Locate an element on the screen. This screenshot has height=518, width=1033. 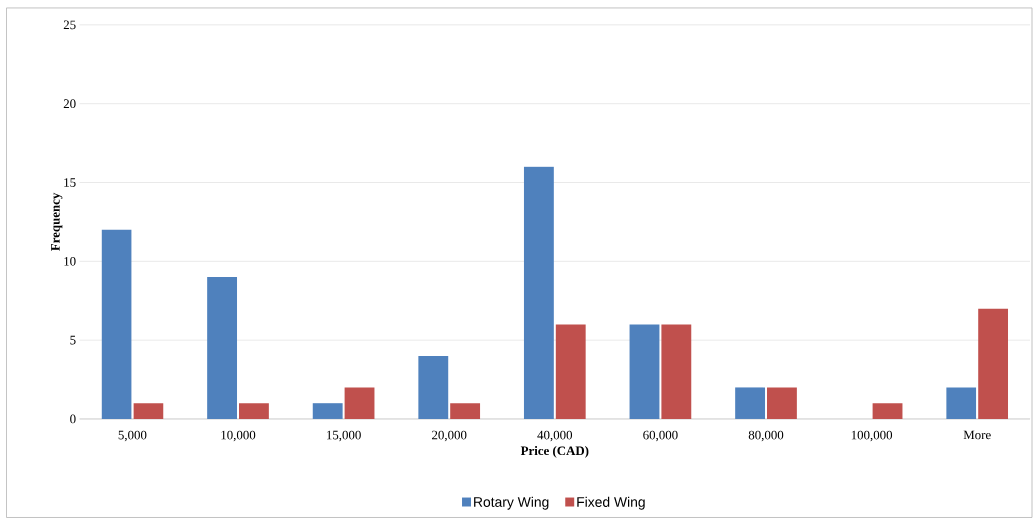
x-tick-label: 40,000 is located at coordinates (555, 436).